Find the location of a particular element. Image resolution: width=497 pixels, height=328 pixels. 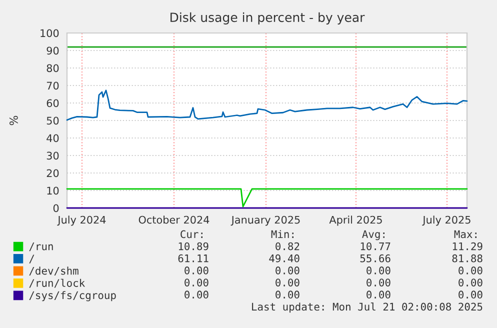

x-tick-label: April 2025 is located at coordinates (355, 221).